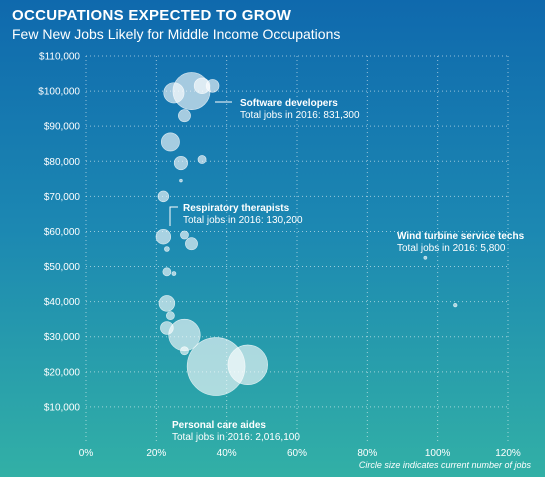 Image resolution: width=545 pixels, height=477 pixels. I want to click on annotation-software-developers-detail: Total jobs in 2016: 831,300, so click(300, 115).